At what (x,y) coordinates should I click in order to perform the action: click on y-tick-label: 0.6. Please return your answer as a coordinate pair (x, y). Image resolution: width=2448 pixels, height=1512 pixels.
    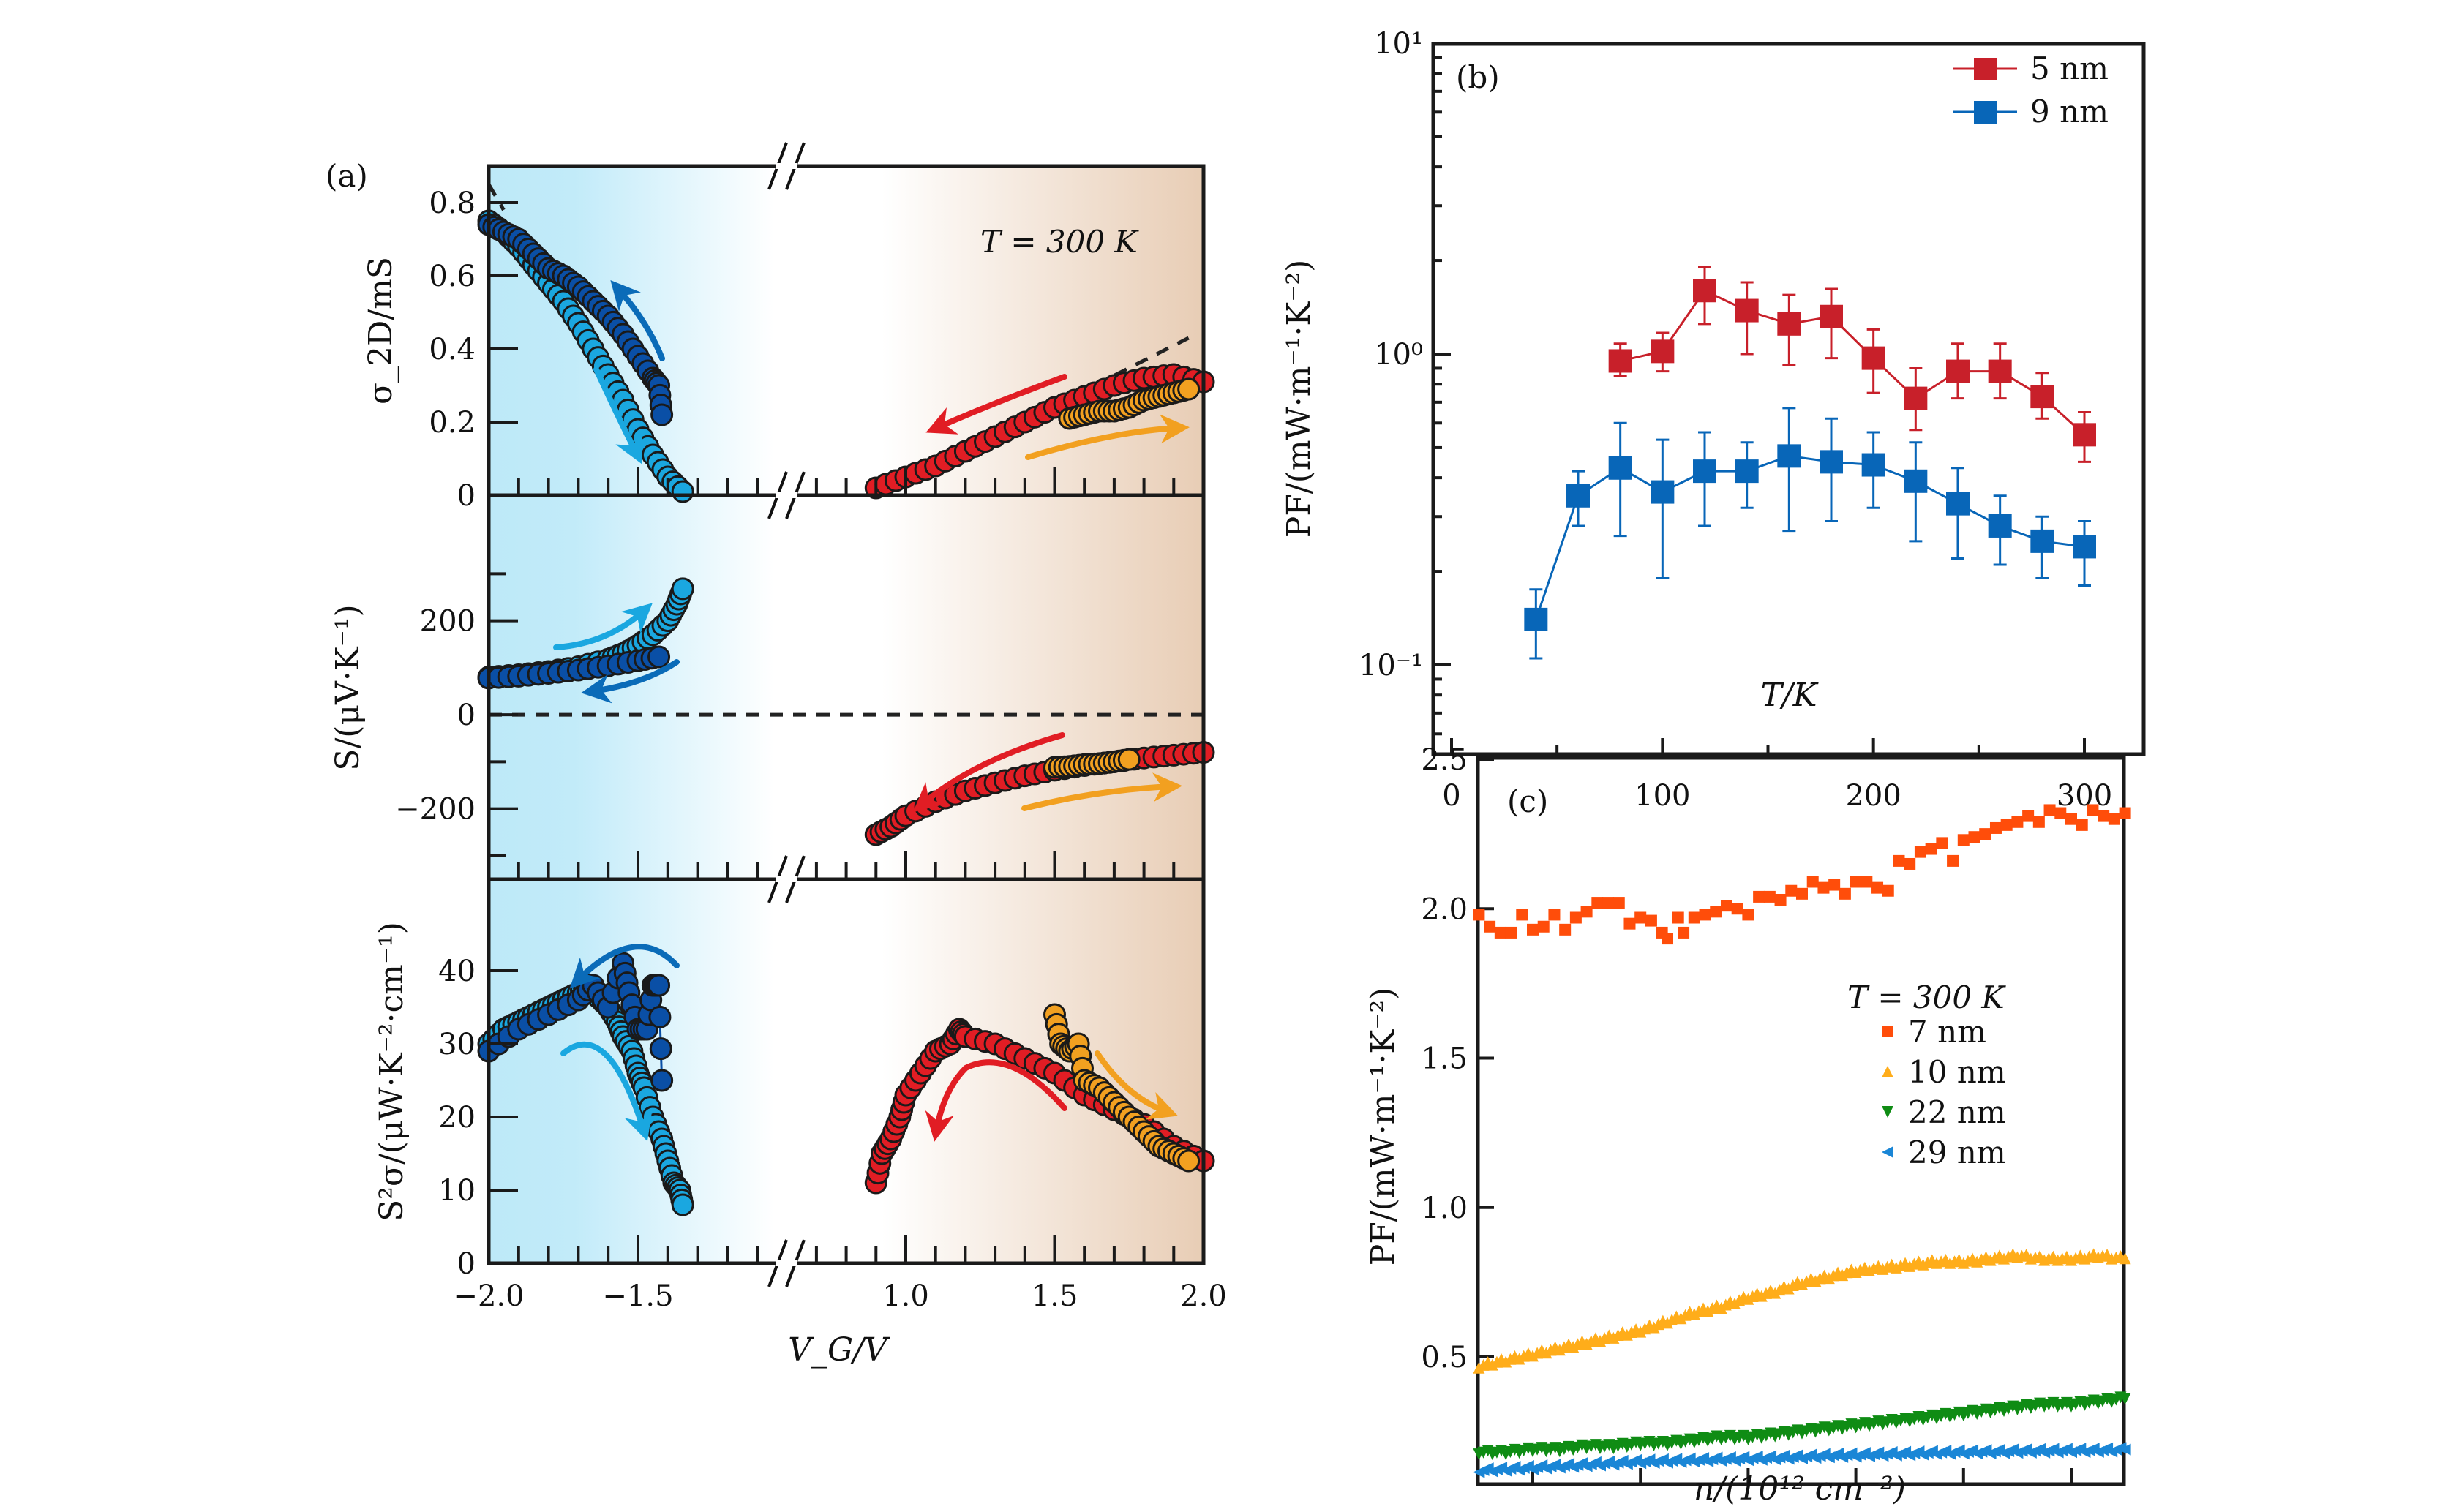
    Looking at the image, I should click on (452, 276).